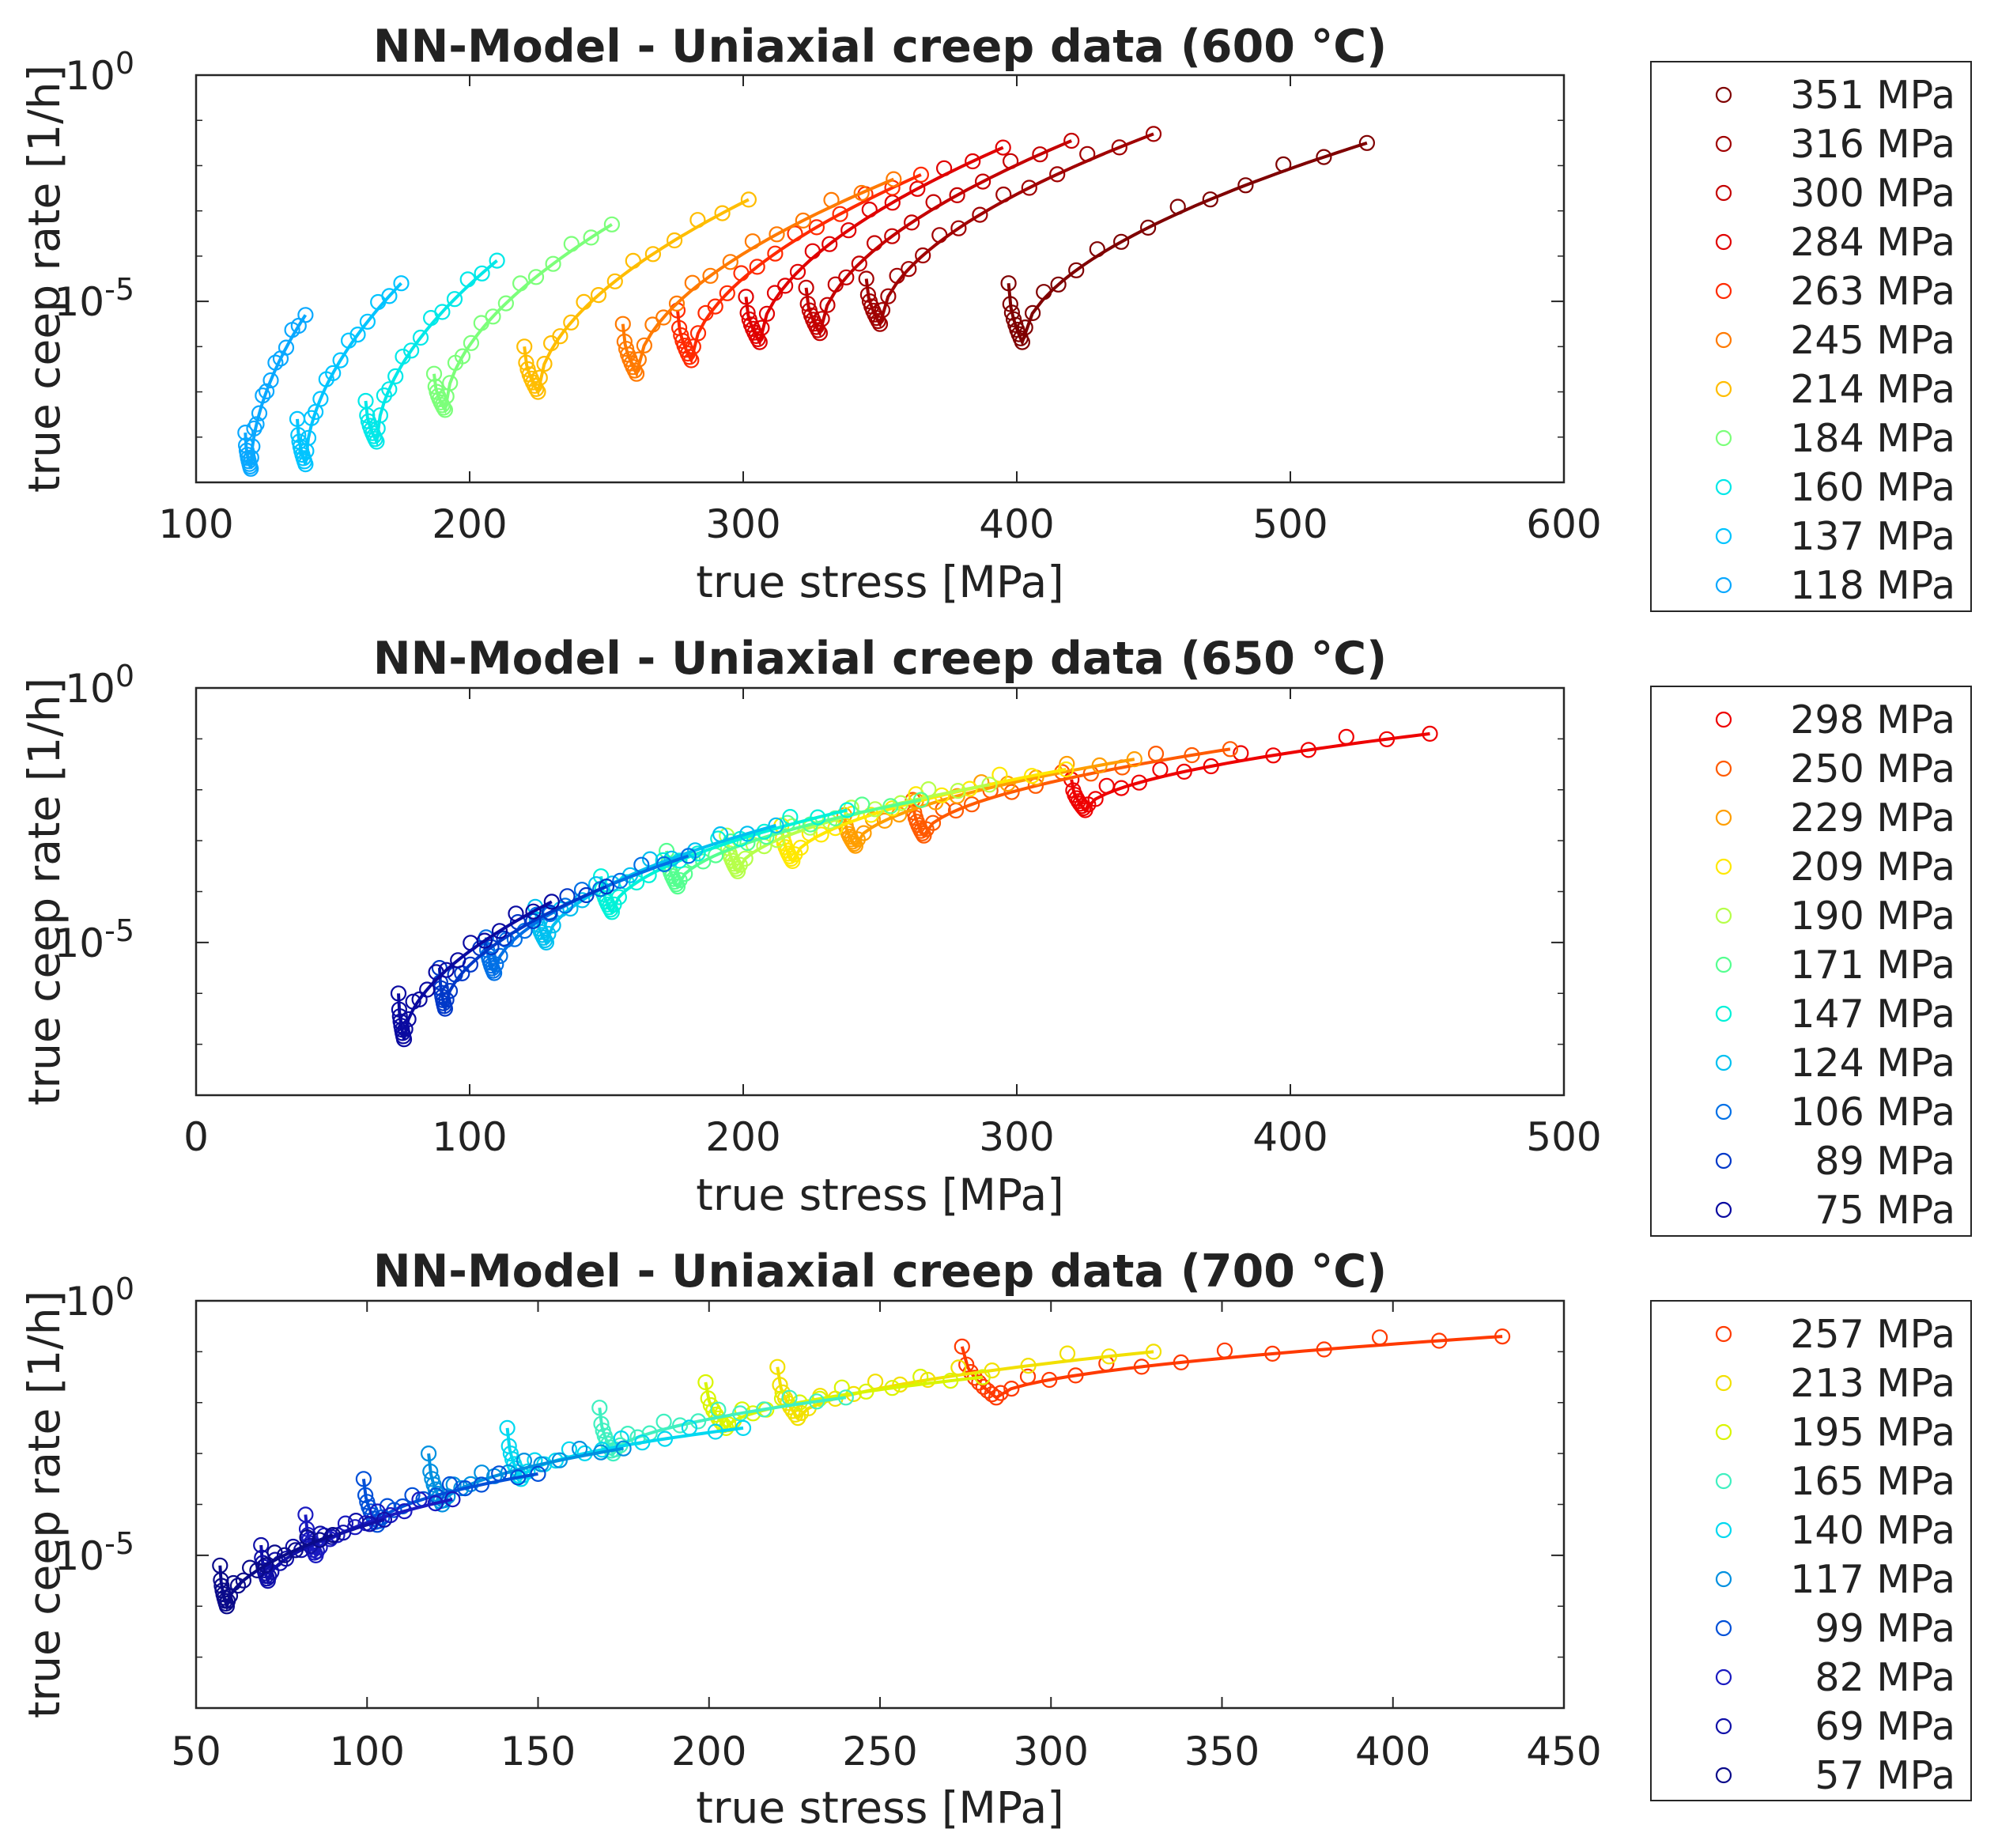 This screenshot has height=1848, width=1998. What do you see at coordinates (1873, 1579) in the screenshot?
I see `legend-label: 117 MPa` at bounding box center [1873, 1579].